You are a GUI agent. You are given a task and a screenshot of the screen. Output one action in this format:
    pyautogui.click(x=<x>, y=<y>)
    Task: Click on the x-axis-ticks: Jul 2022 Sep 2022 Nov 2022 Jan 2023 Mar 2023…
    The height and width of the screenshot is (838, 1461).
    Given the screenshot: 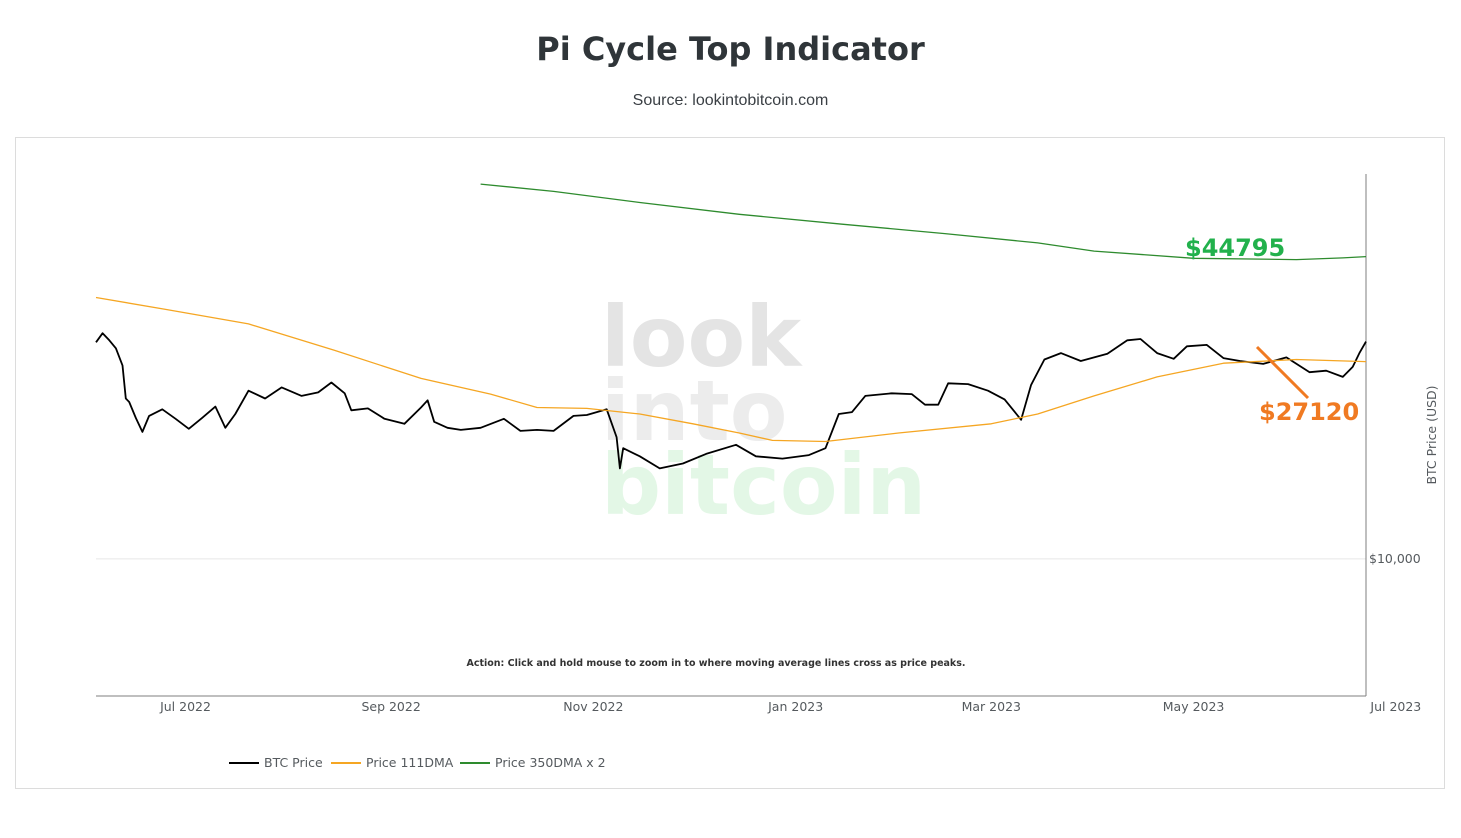 What is the action you would take?
    pyautogui.click(x=790, y=706)
    